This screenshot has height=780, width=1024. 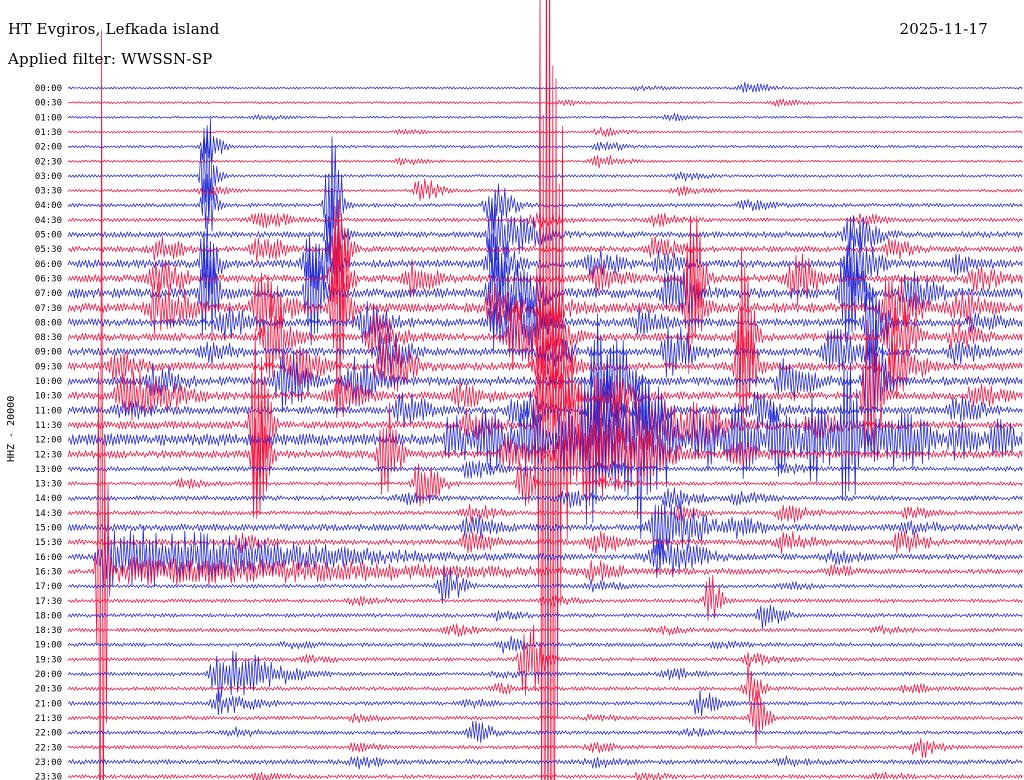 I want to click on trace-02:30, so click(x=545, y=162).